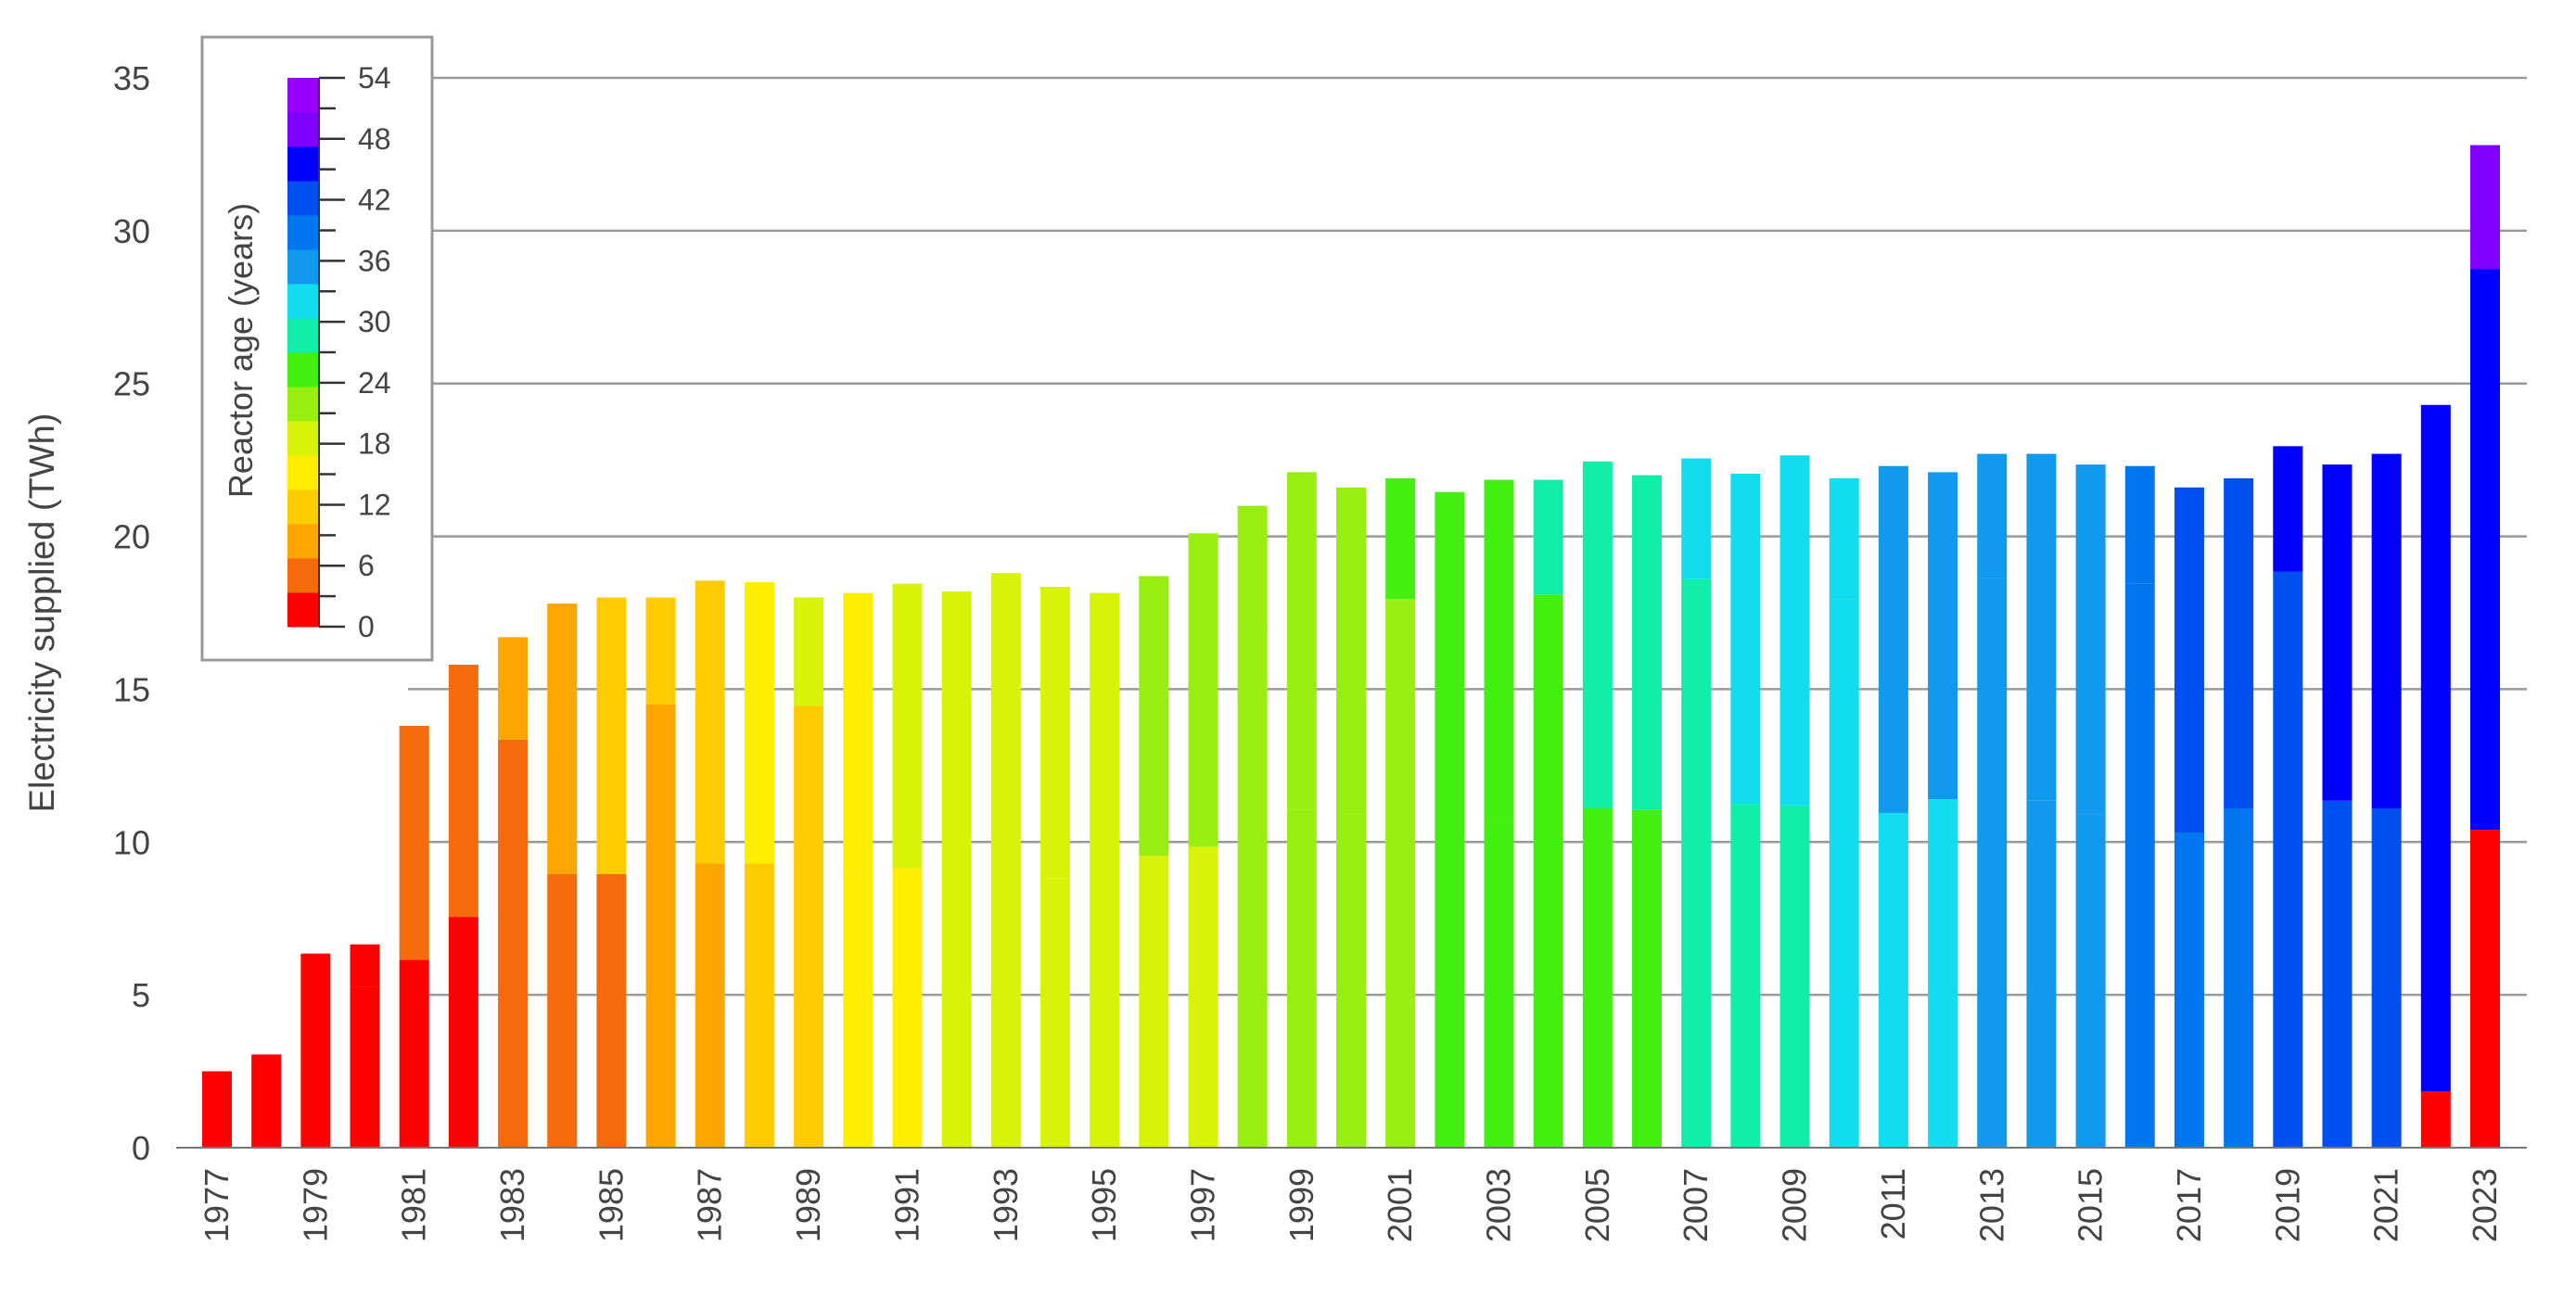 This screenshot has width=2576, height=1296. I want to click on bar-2007, so click(1696, 803).